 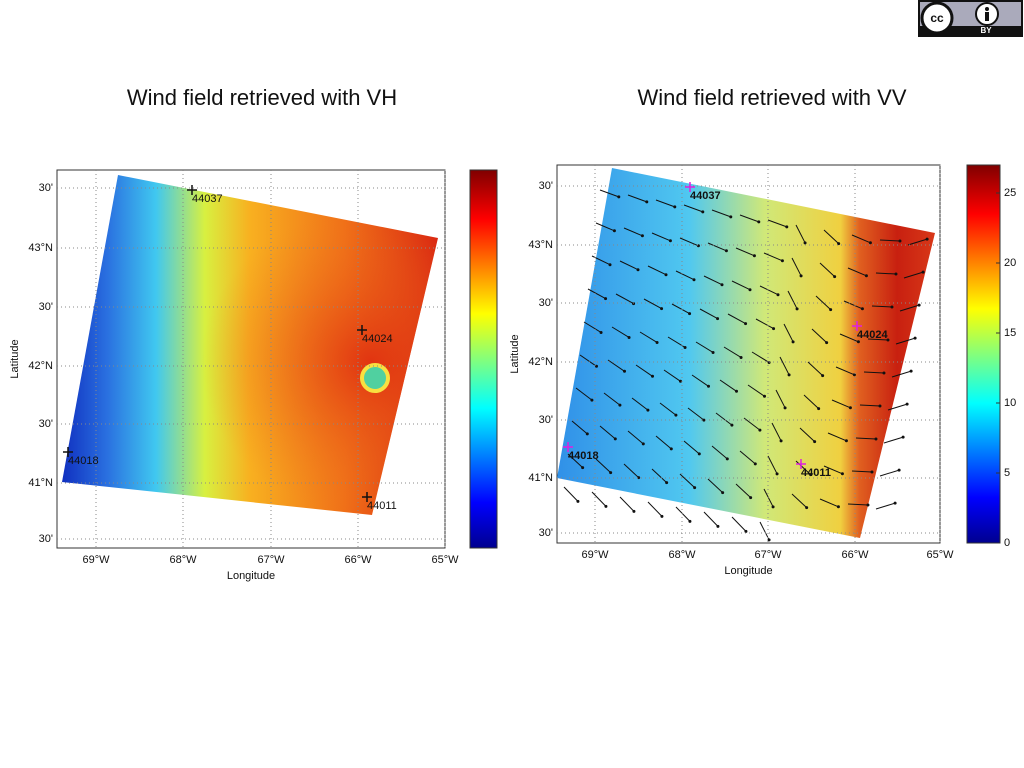 What do you see at coordinates (251, 576) in the screenshot?
I see `x-axis-label: Longitude` at bounding box center [251, 576].